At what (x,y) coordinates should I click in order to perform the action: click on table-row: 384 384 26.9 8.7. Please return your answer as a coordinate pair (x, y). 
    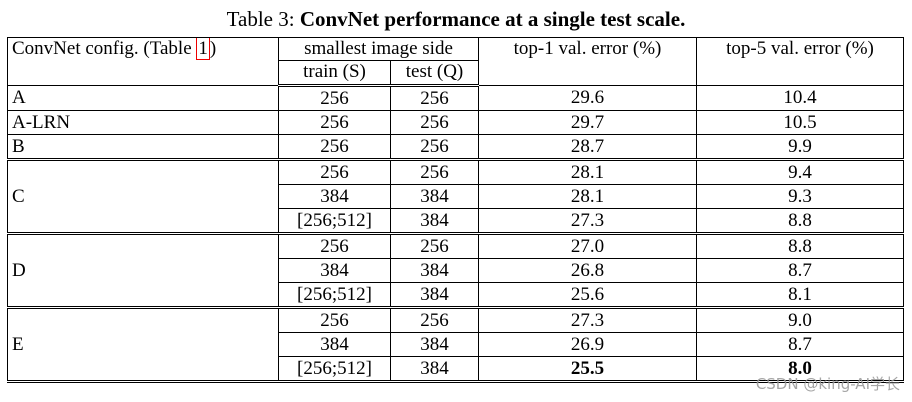
    Looking at the image, I should click on (456, 344).